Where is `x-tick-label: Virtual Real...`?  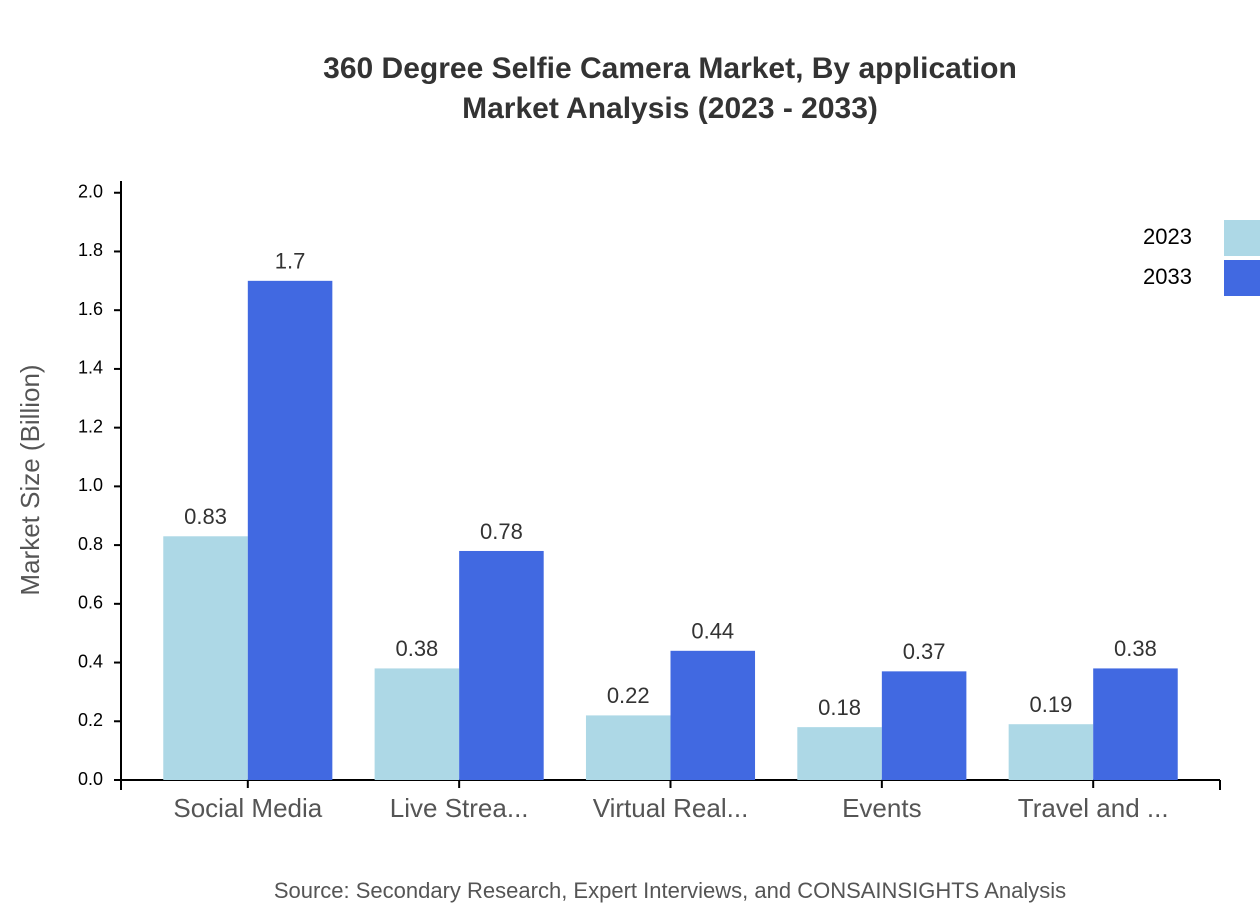
x-tick-label: Virtual Real... is located at coordinates (671, 808).